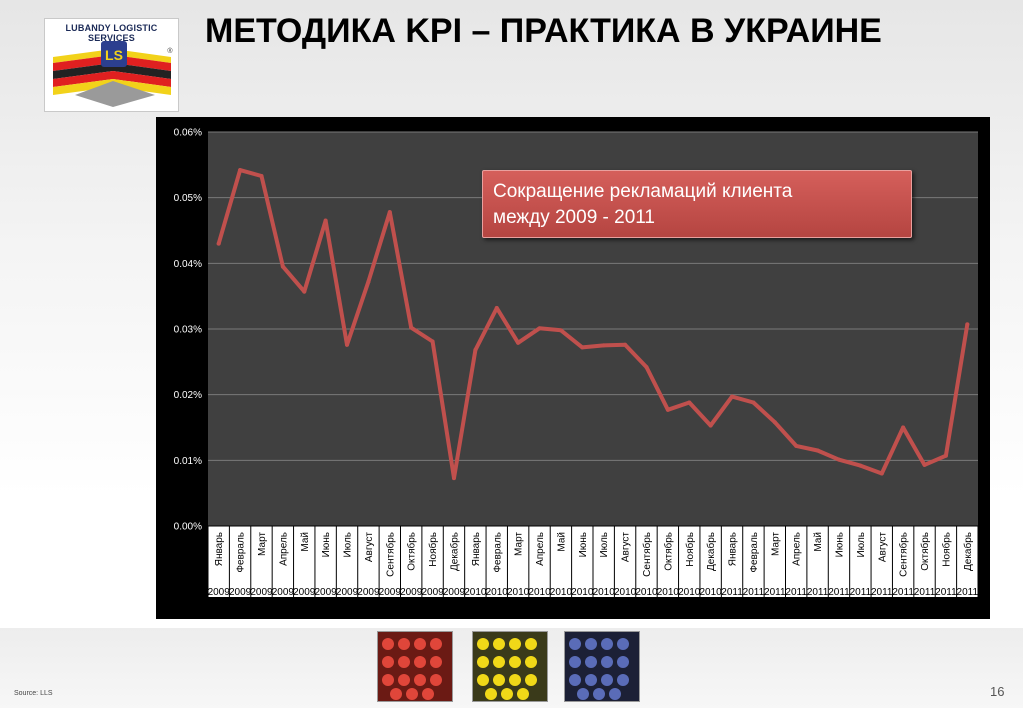  I want to click on x-tick-month-label: Август, so click(626, 547).